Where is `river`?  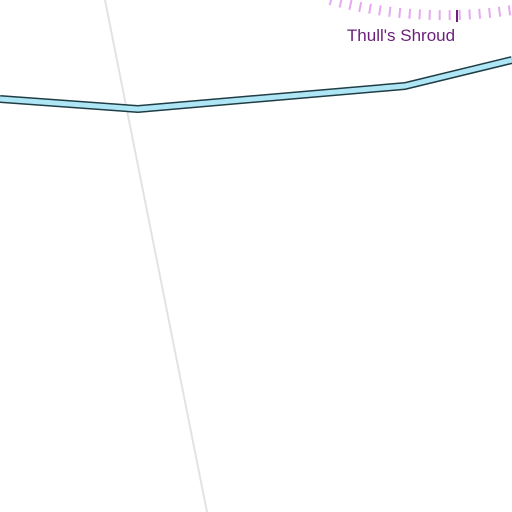 river is located at coordinates (256, 84).